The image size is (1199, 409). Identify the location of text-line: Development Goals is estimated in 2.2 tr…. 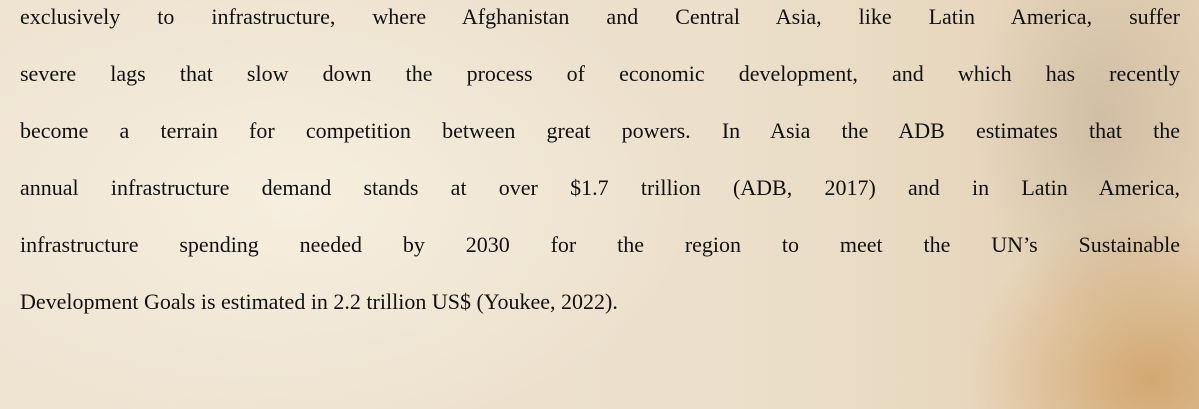
(319, 301).